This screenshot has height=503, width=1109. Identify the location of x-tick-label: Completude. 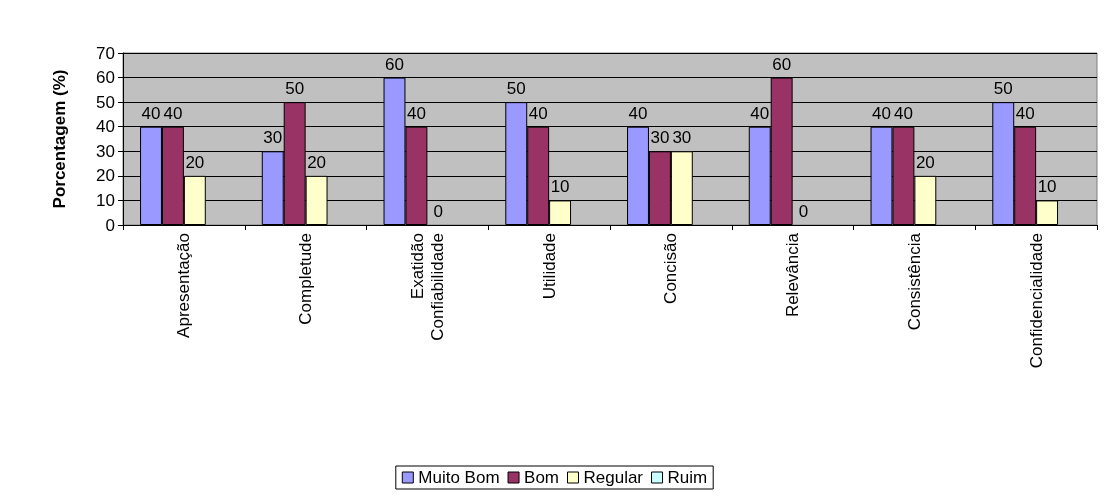
(306, 279).